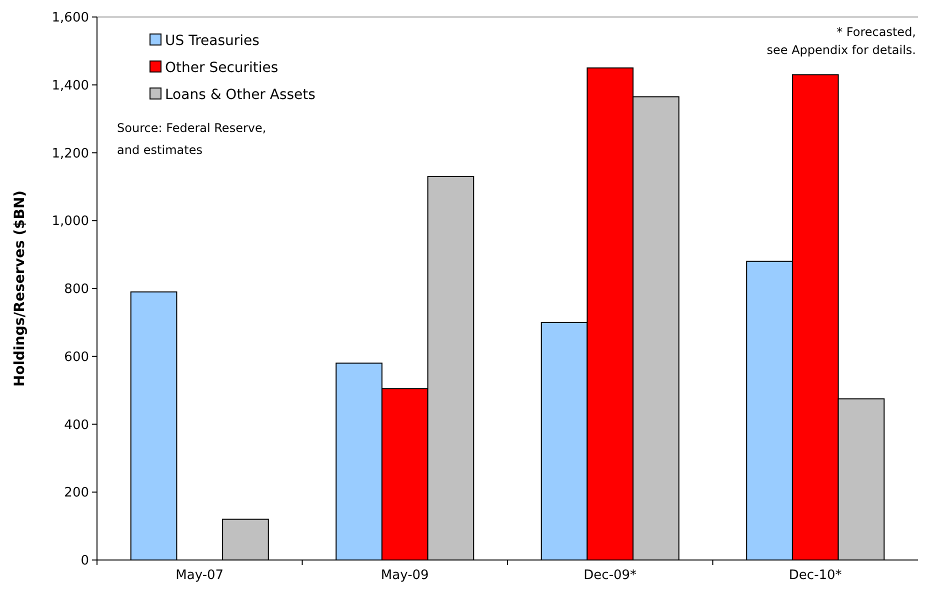 This screenshot has width=926, height=592. What do you see at coordinates (191, 139) in the screenshot?
I see `annotation: Source: Federal Reserve, and estimates` at bounding box center [191, 139].